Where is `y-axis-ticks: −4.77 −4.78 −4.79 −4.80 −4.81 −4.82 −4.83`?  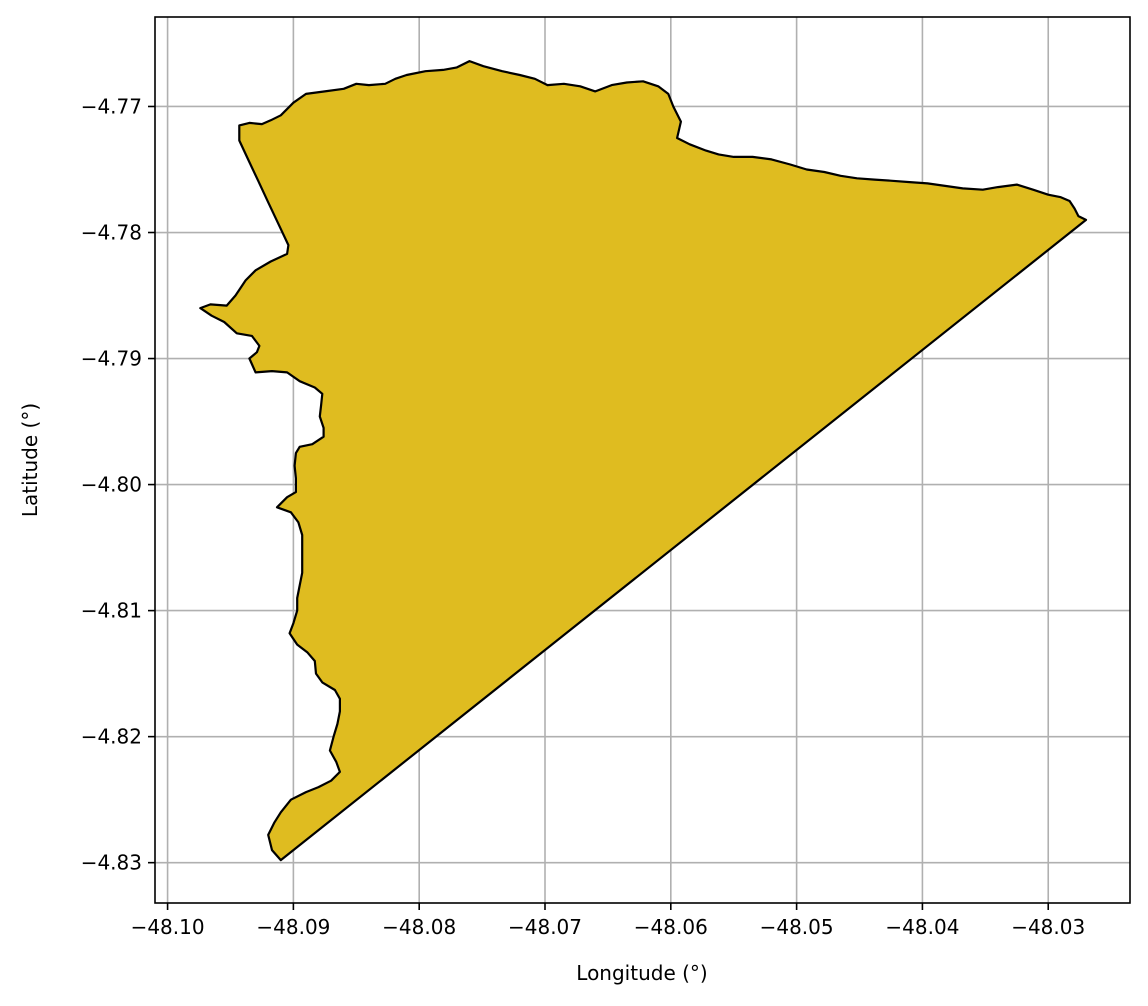 y-axis-ticks: −4.77 −4.78 −4.79 −4.80 −4.81 −4.82 −4.83 is located at coordinates (118, 484).